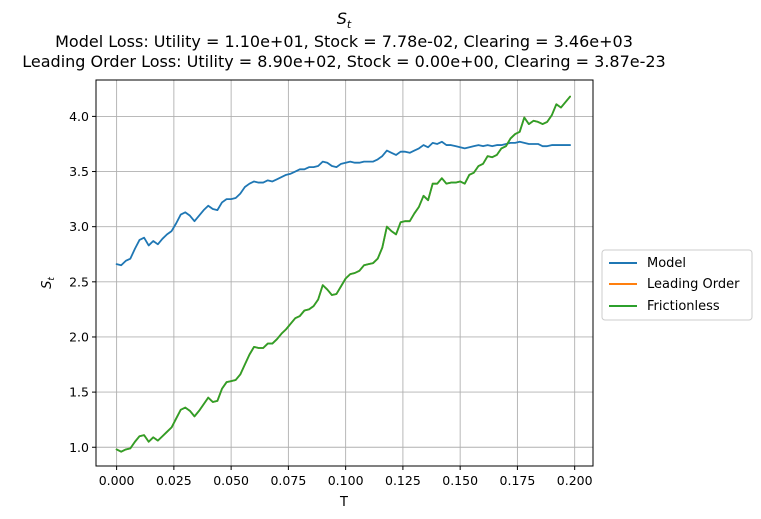 Image resolution: width=761 pixels, height=519 pixels. I want to click on legend: Model Leading Order Frictionless, so click(677, 285).